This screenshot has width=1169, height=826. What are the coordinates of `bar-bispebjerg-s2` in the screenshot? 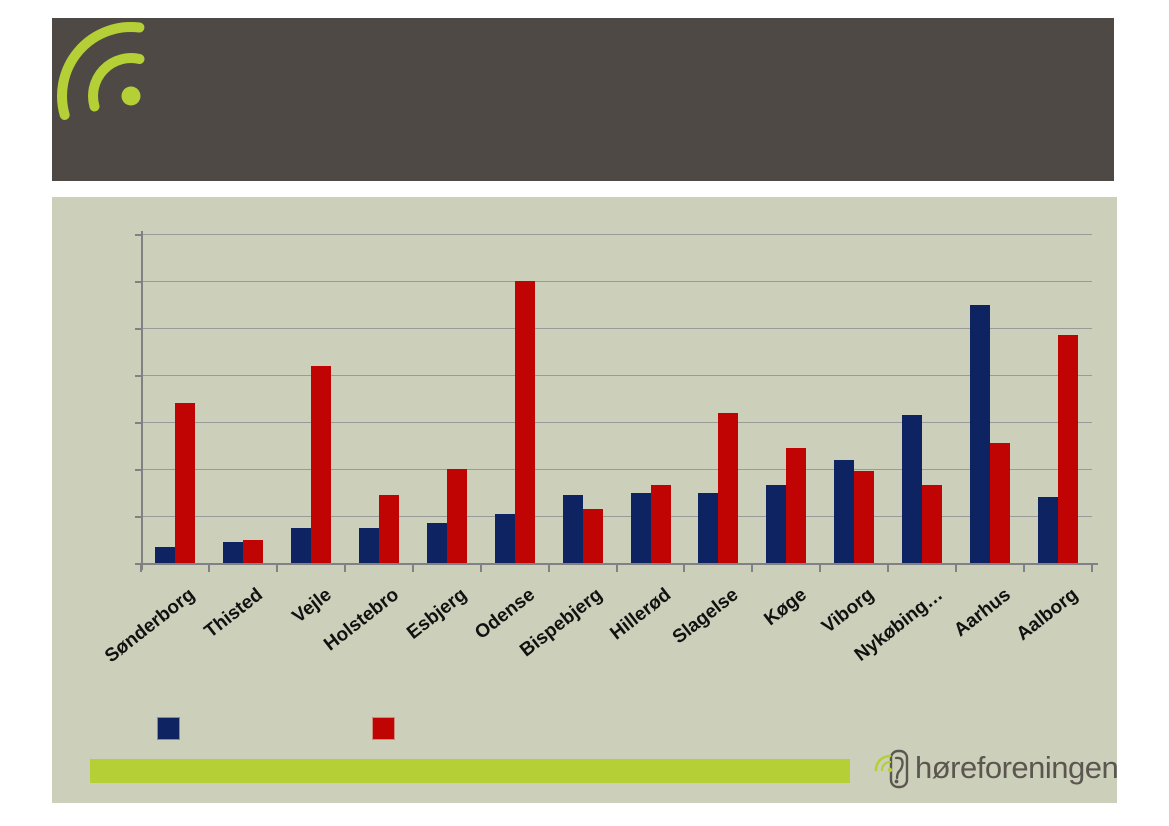 It's located at (592, 535).